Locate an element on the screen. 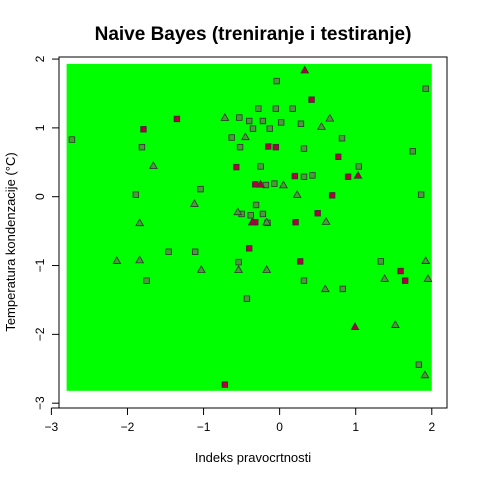  y-tick-label: −1 is located at coordinates (40, 265).